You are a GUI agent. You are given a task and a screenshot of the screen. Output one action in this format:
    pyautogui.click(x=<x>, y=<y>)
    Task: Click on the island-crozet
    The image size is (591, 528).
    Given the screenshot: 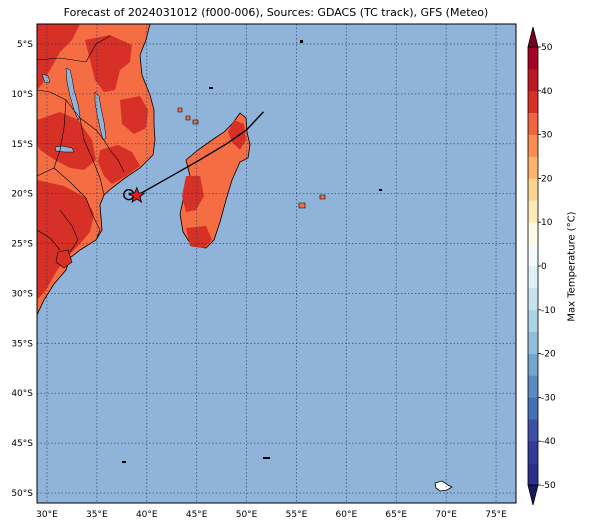 What is the action you would take?
    pyautogui.click(x=266, y=458)
    